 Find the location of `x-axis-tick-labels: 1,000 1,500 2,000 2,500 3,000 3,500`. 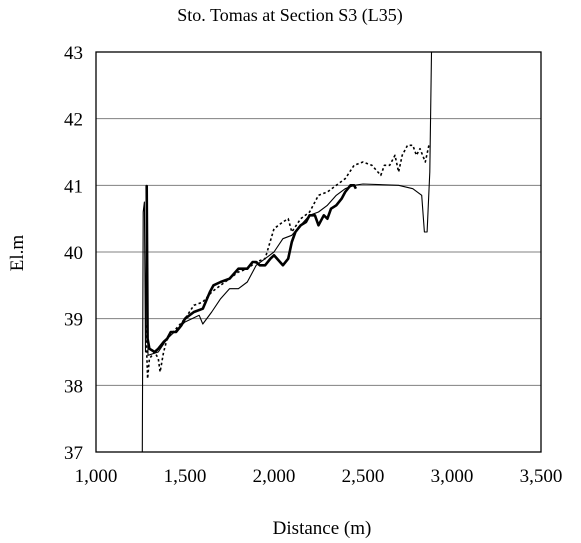

x-axis-tick-labels: 1,000 1,500 2,000 2,500 3,000 3,500 is located at coordinates (319, 476).